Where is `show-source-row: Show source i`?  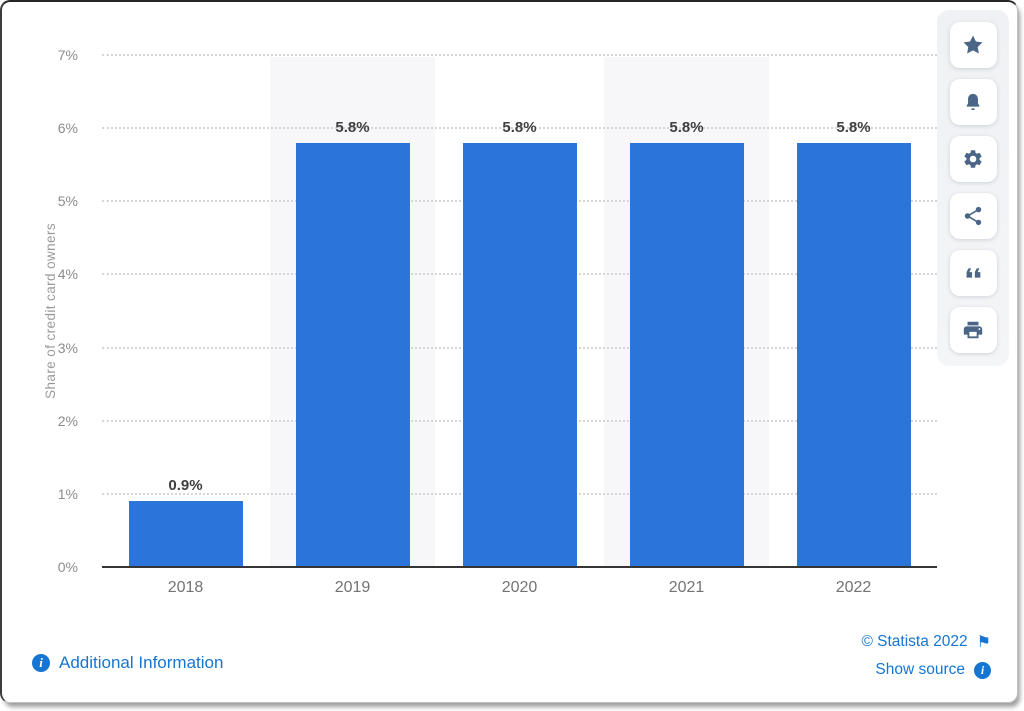
show-source-row: Show source i is located at coordinates (926, 670).